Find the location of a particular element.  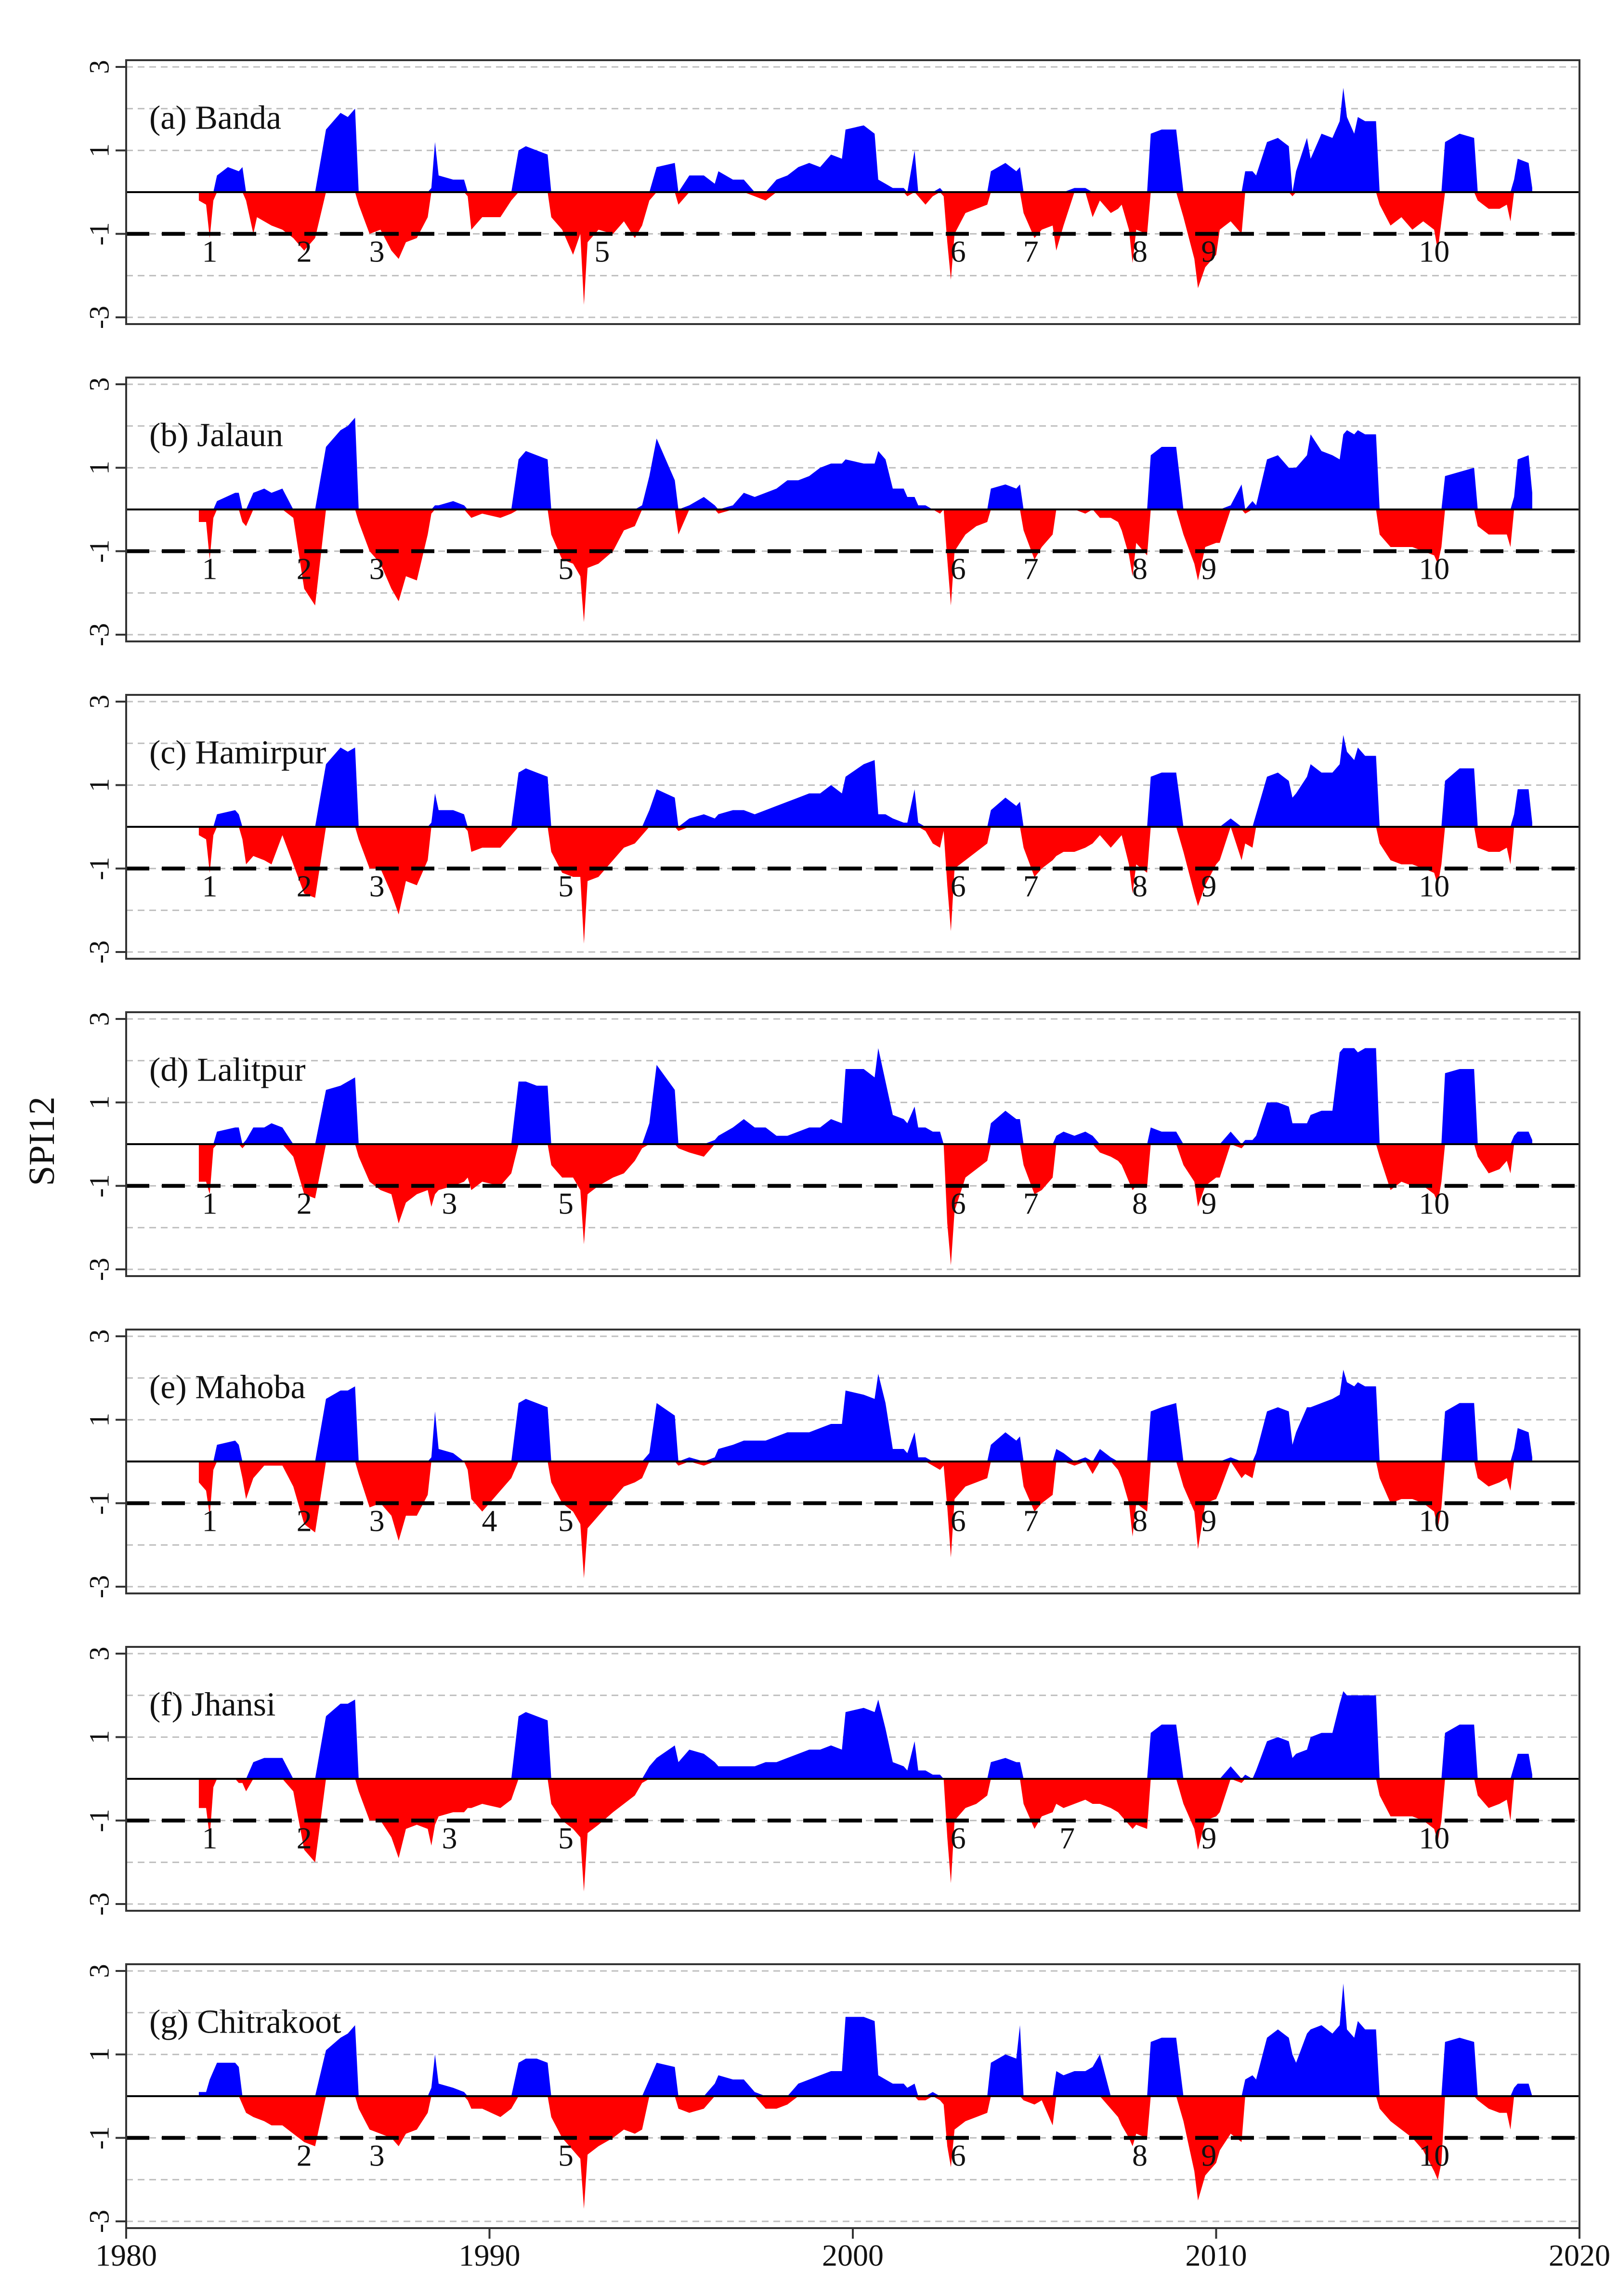

panel-c-event-label: 2 is located at coordinates (304, 886).